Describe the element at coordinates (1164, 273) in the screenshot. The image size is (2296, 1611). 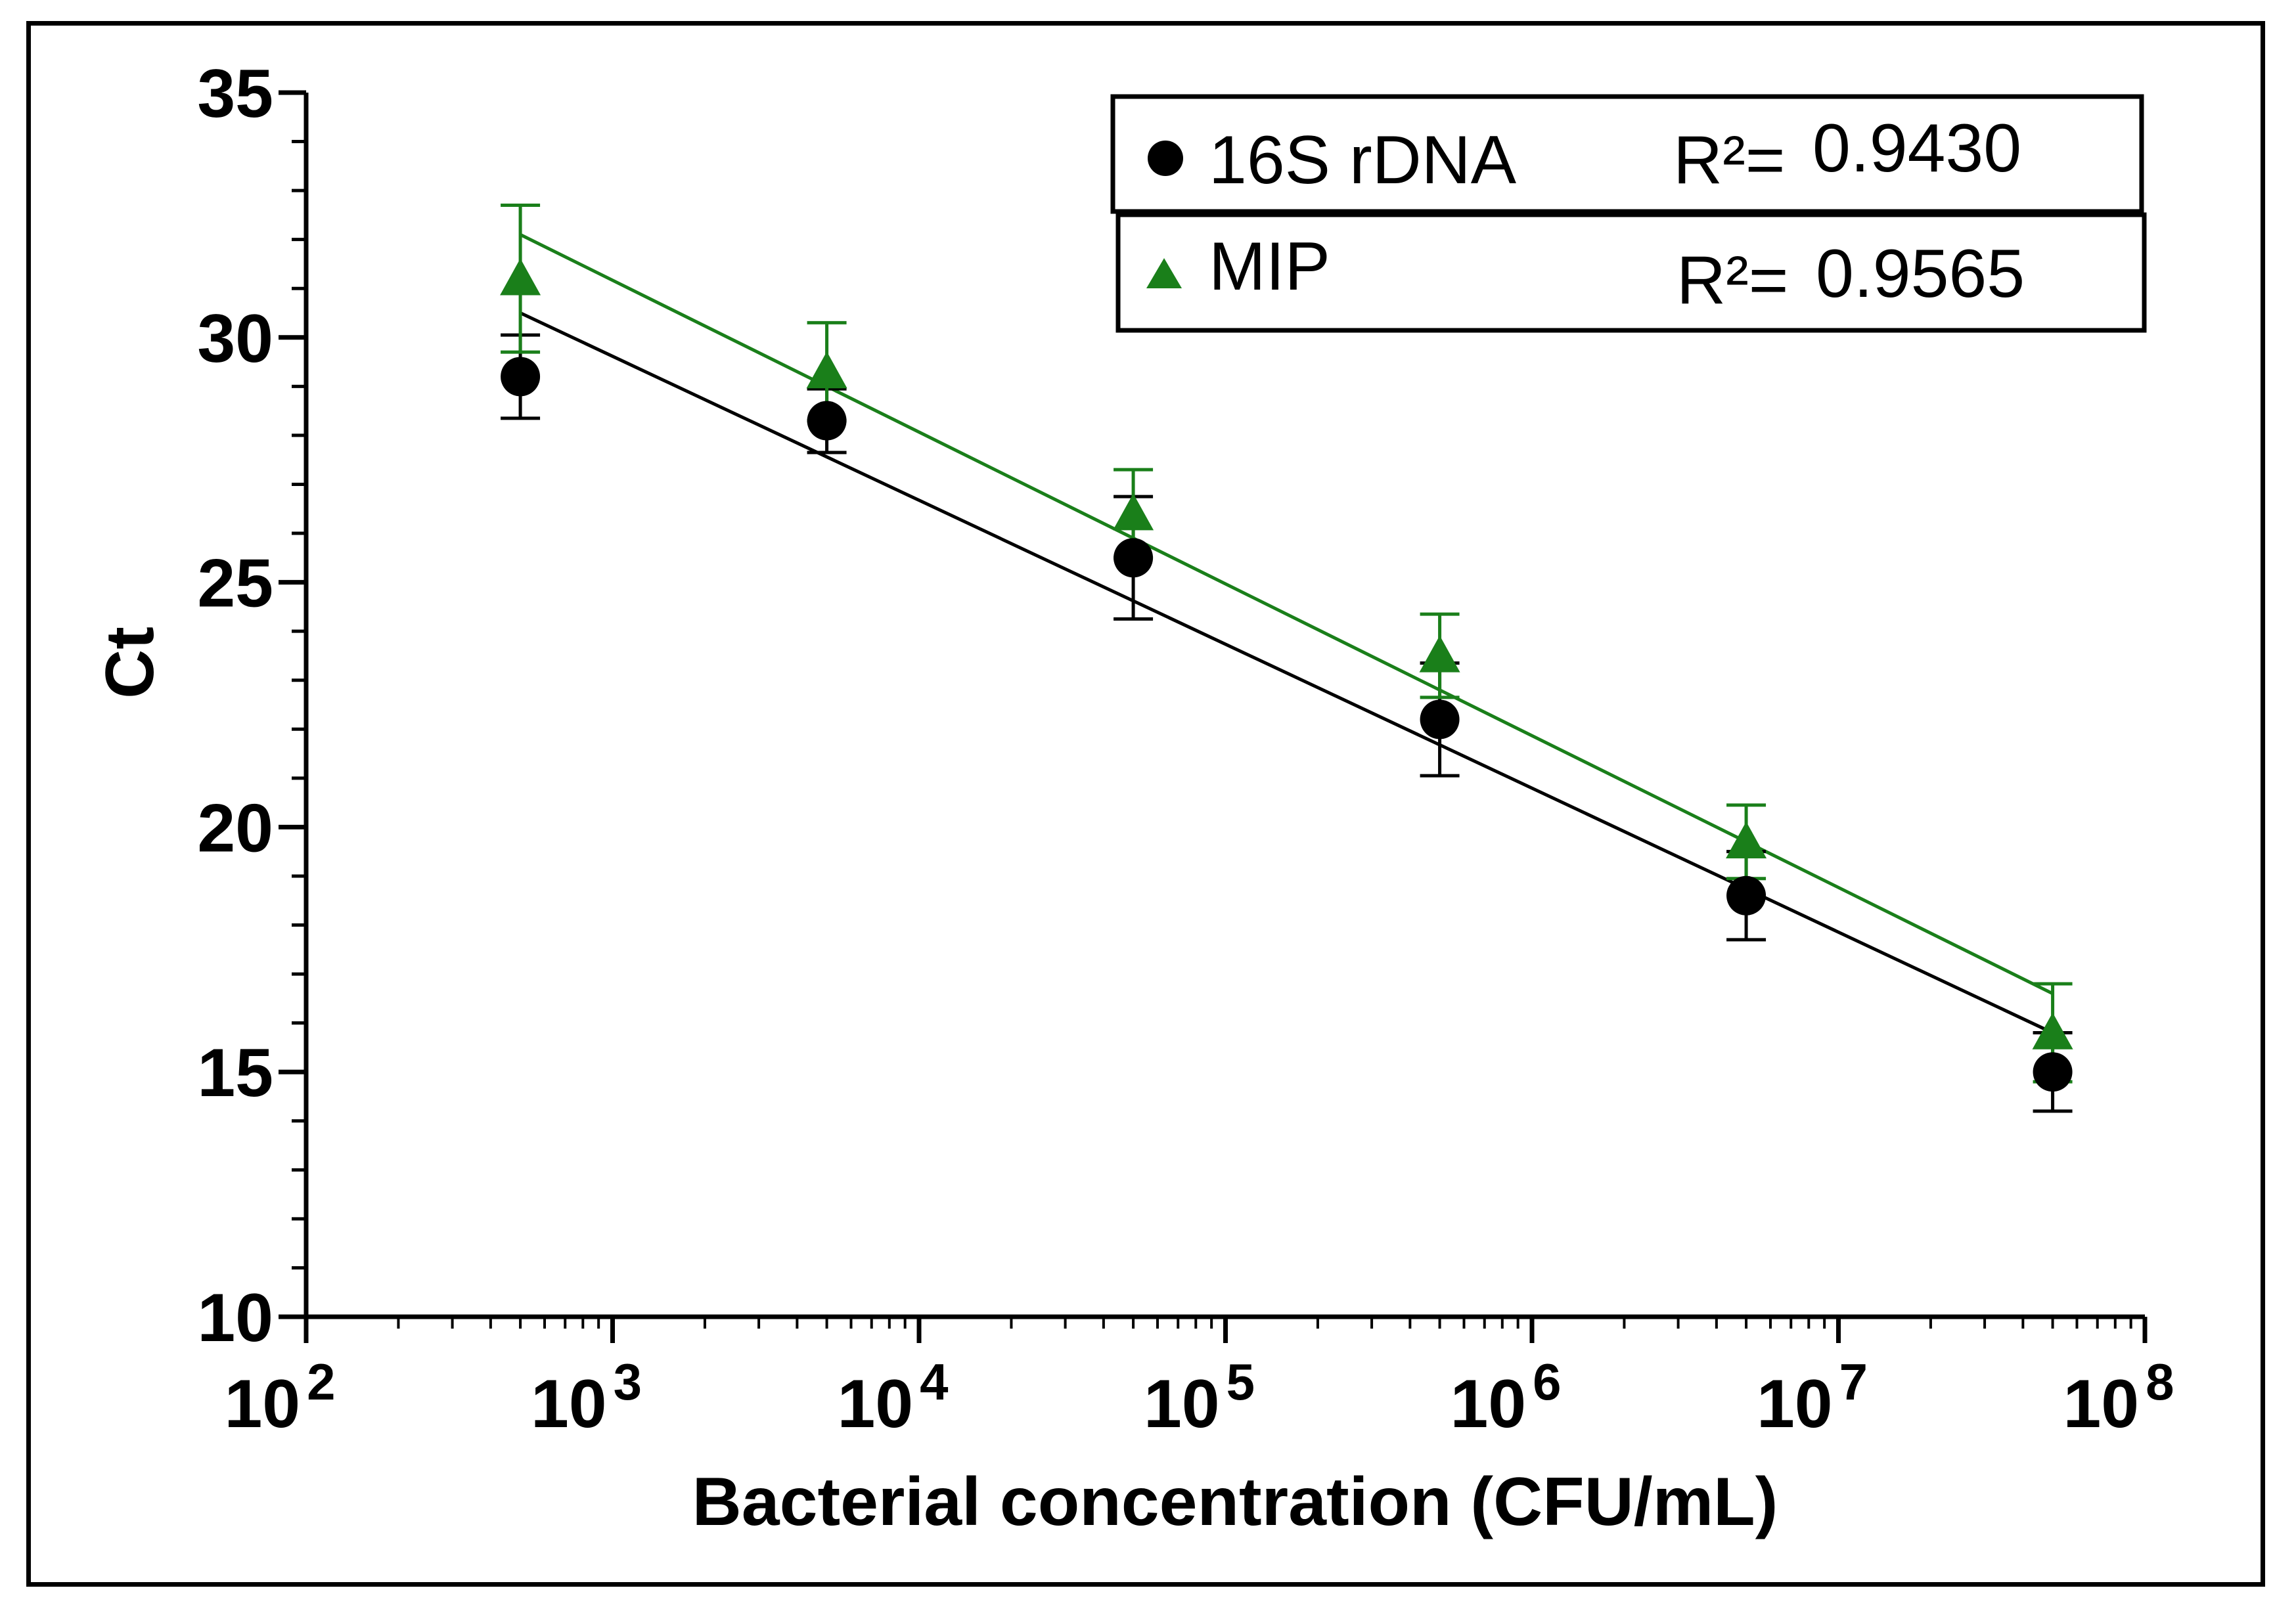
I see `legend-marker-mip` at that location.